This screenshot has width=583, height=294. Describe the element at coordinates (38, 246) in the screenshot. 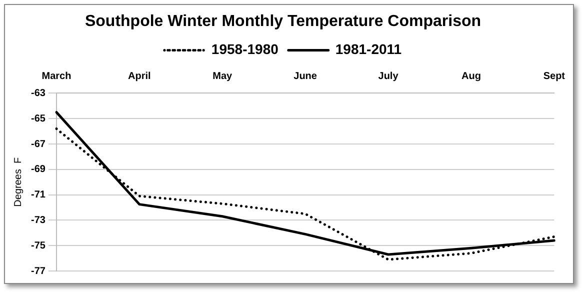

I see `y-tick-label: -75` at that location.